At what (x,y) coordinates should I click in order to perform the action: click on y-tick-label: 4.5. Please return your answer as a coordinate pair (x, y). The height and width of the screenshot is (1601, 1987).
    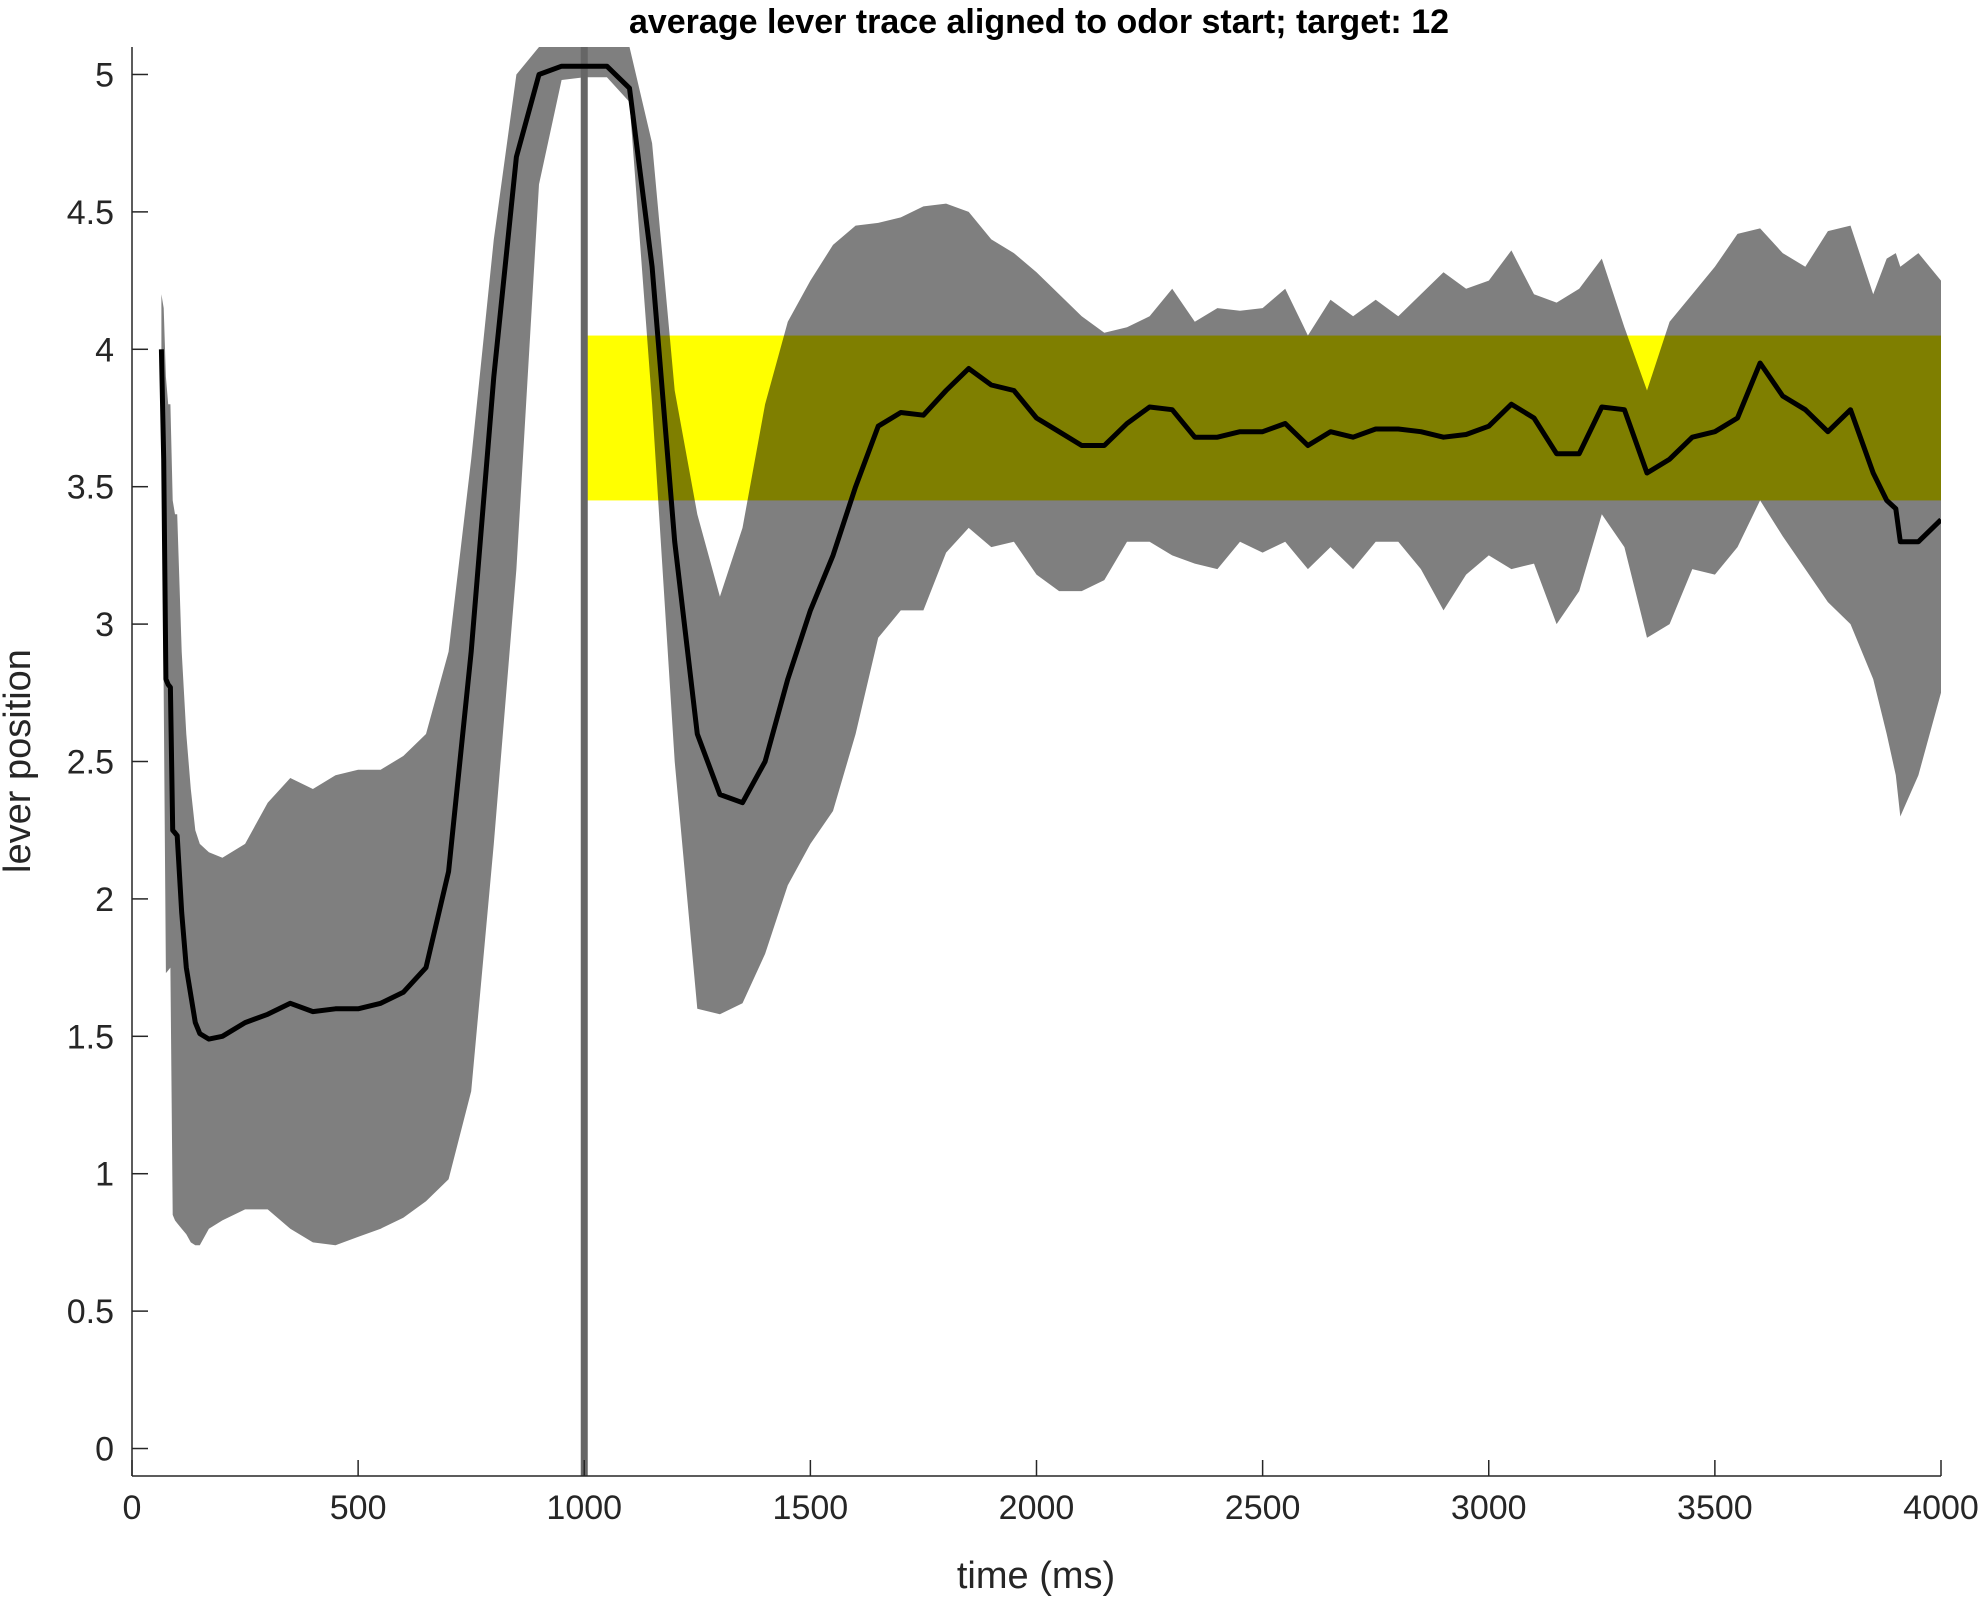
    Looking at the image, I should click on (90, 213).